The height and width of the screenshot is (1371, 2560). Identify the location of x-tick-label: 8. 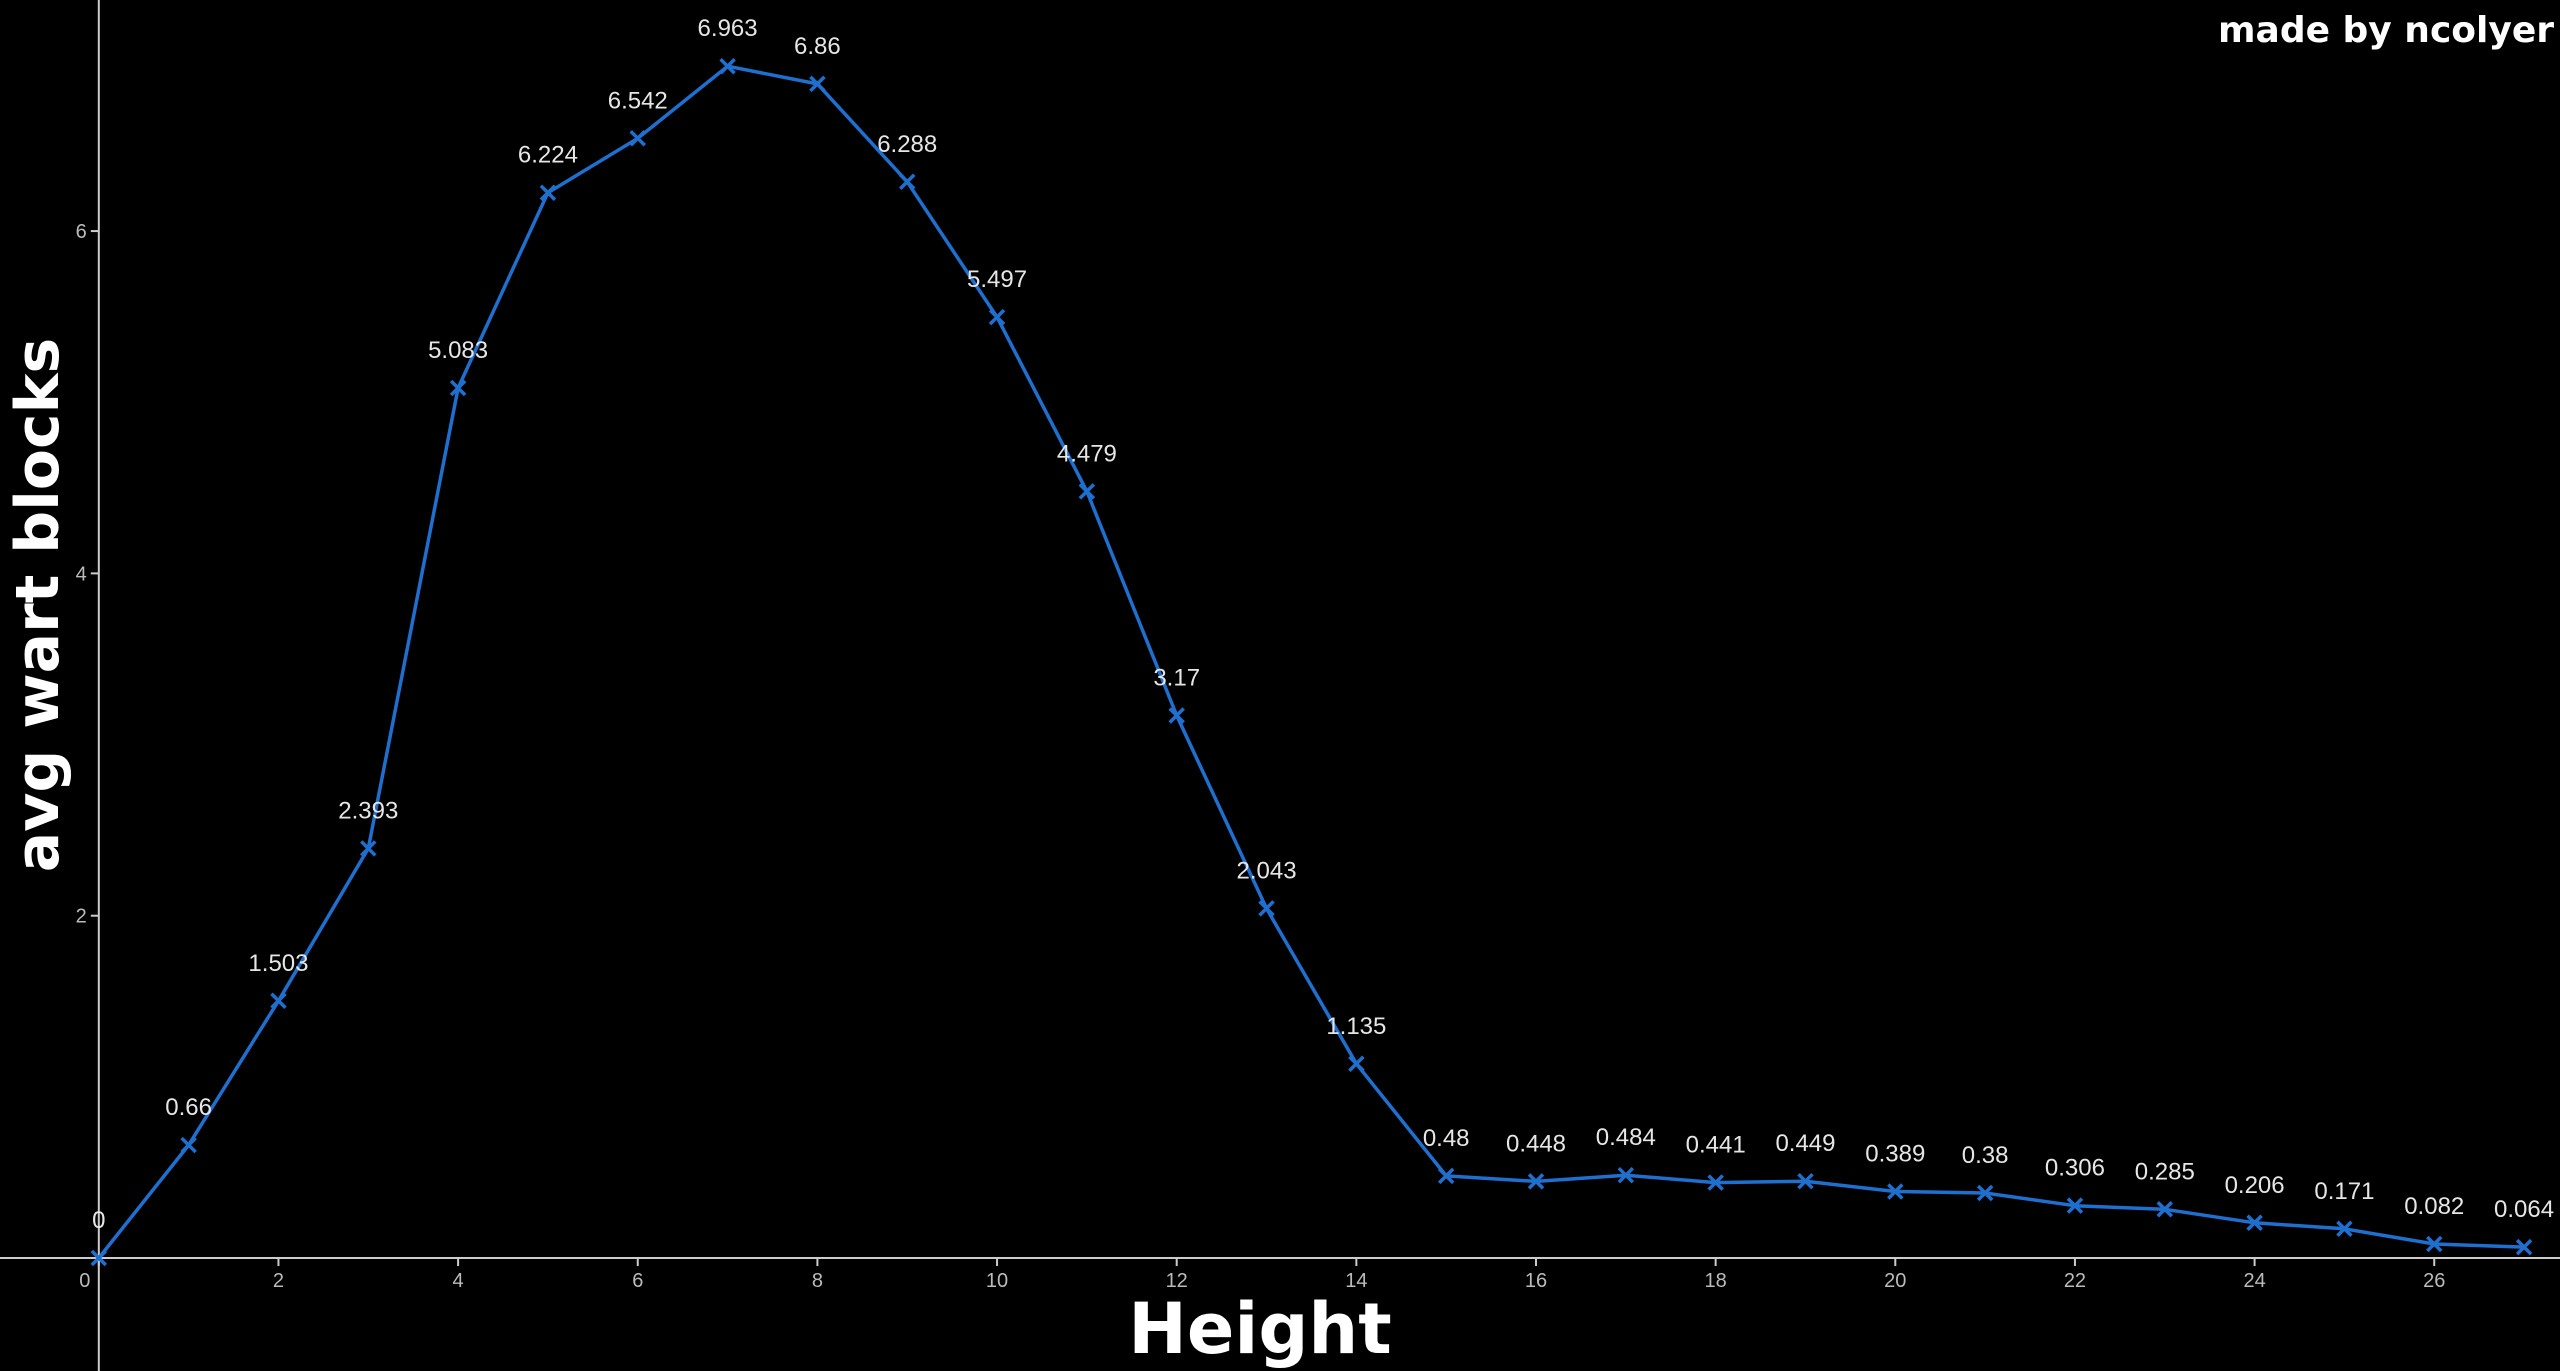
(817, 1281).